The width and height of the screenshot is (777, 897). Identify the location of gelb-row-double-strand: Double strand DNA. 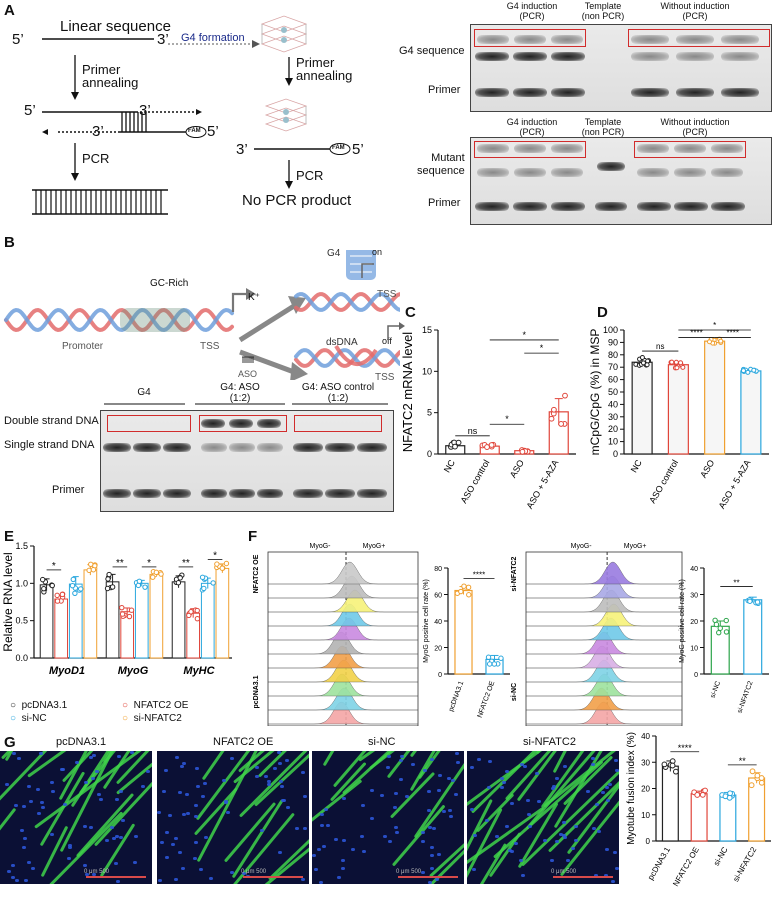
(51, 421).